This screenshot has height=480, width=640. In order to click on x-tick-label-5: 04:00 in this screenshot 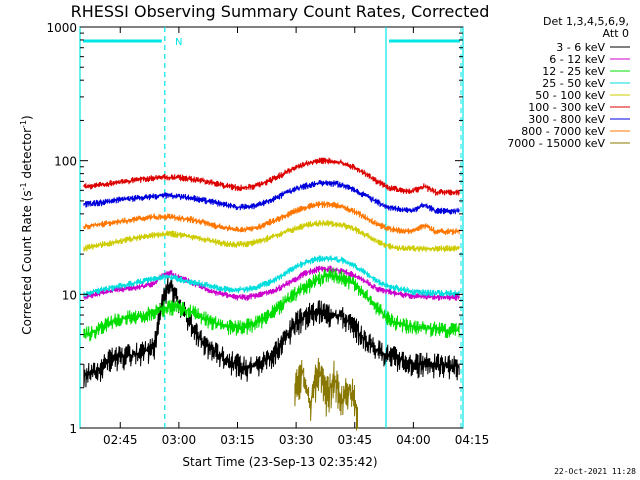, I will do `click(413, 440)`.